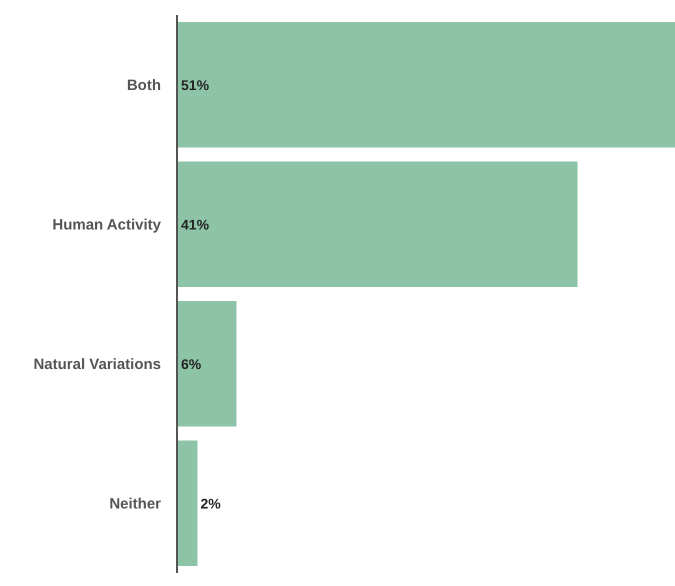 The image size is (675, 586). What do you see at coordinates (135, 504) in the screenshot?
I see `y-tick-label: Neither` at bounding box center [135, 504].